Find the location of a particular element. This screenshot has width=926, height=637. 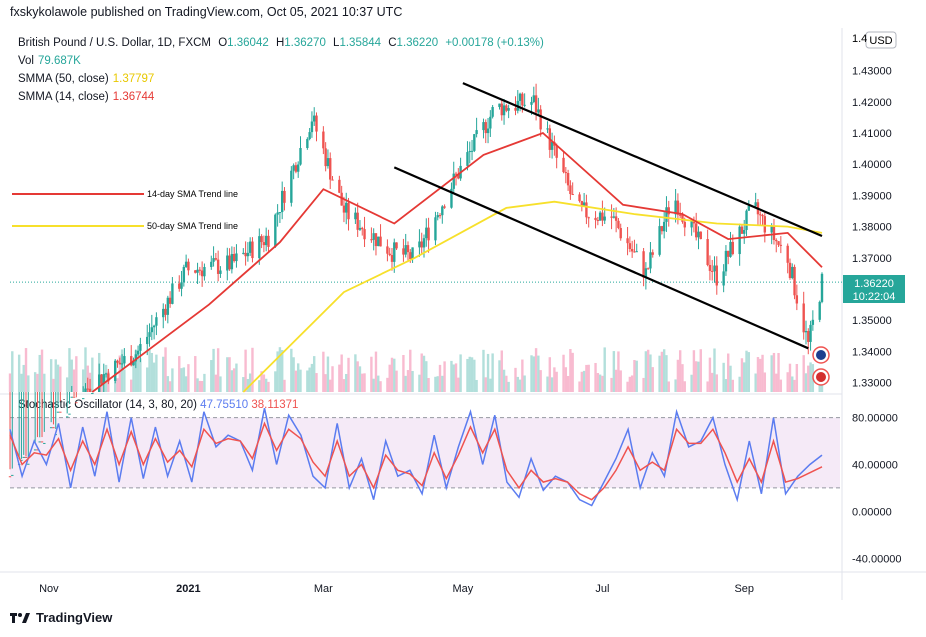

price-tick-9: 1.33000 is located at coordinates (872, 384).